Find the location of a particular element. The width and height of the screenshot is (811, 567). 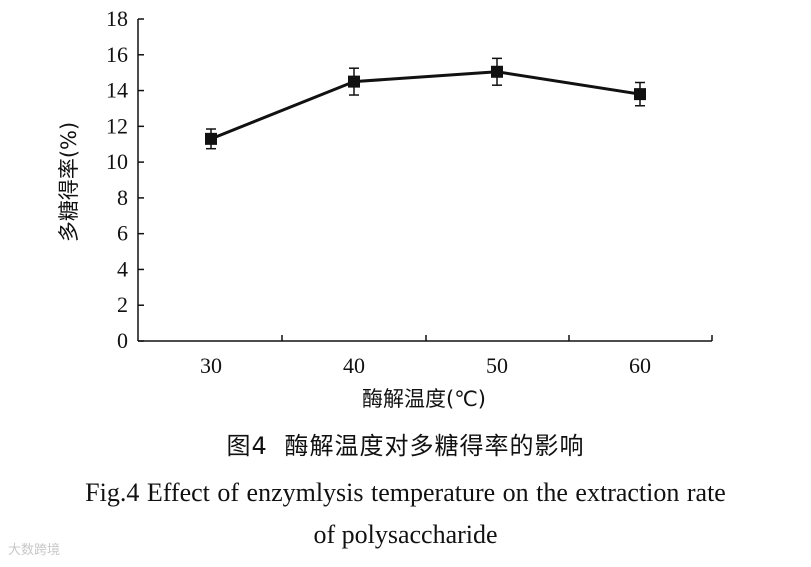

y-axis-title: 多糖得率(%) is located at coordinates (69, 182).